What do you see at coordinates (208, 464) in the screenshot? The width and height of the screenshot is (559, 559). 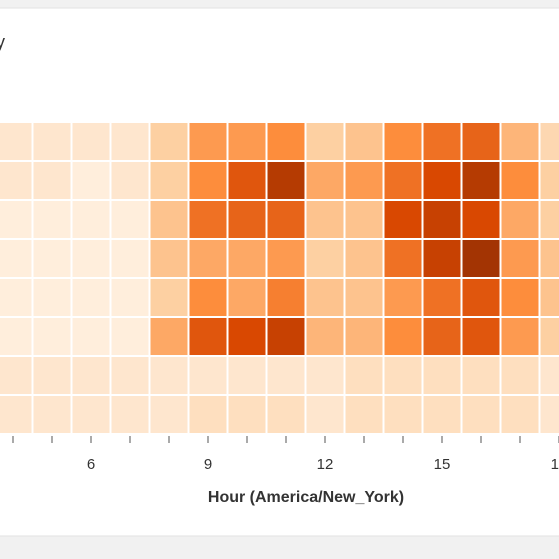 I see `x-tick-label: 9` at bounding box center [208, 464].